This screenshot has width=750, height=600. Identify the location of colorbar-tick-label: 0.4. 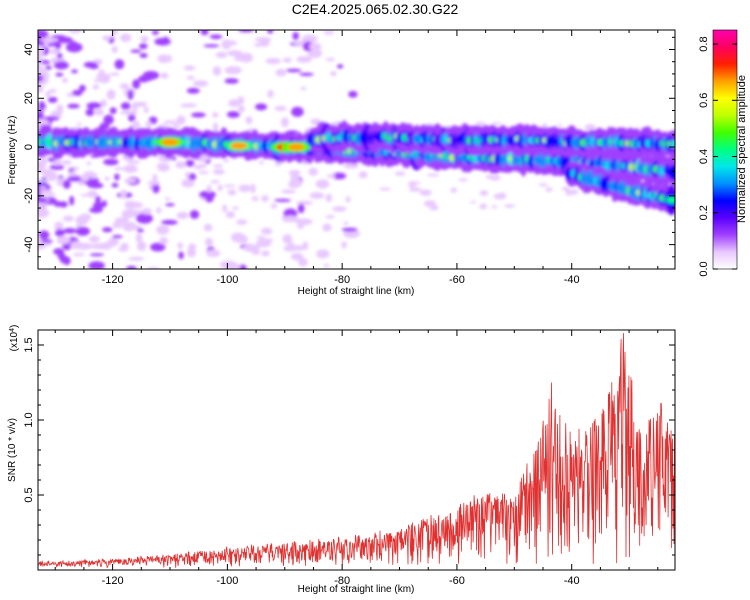
(704, 156).